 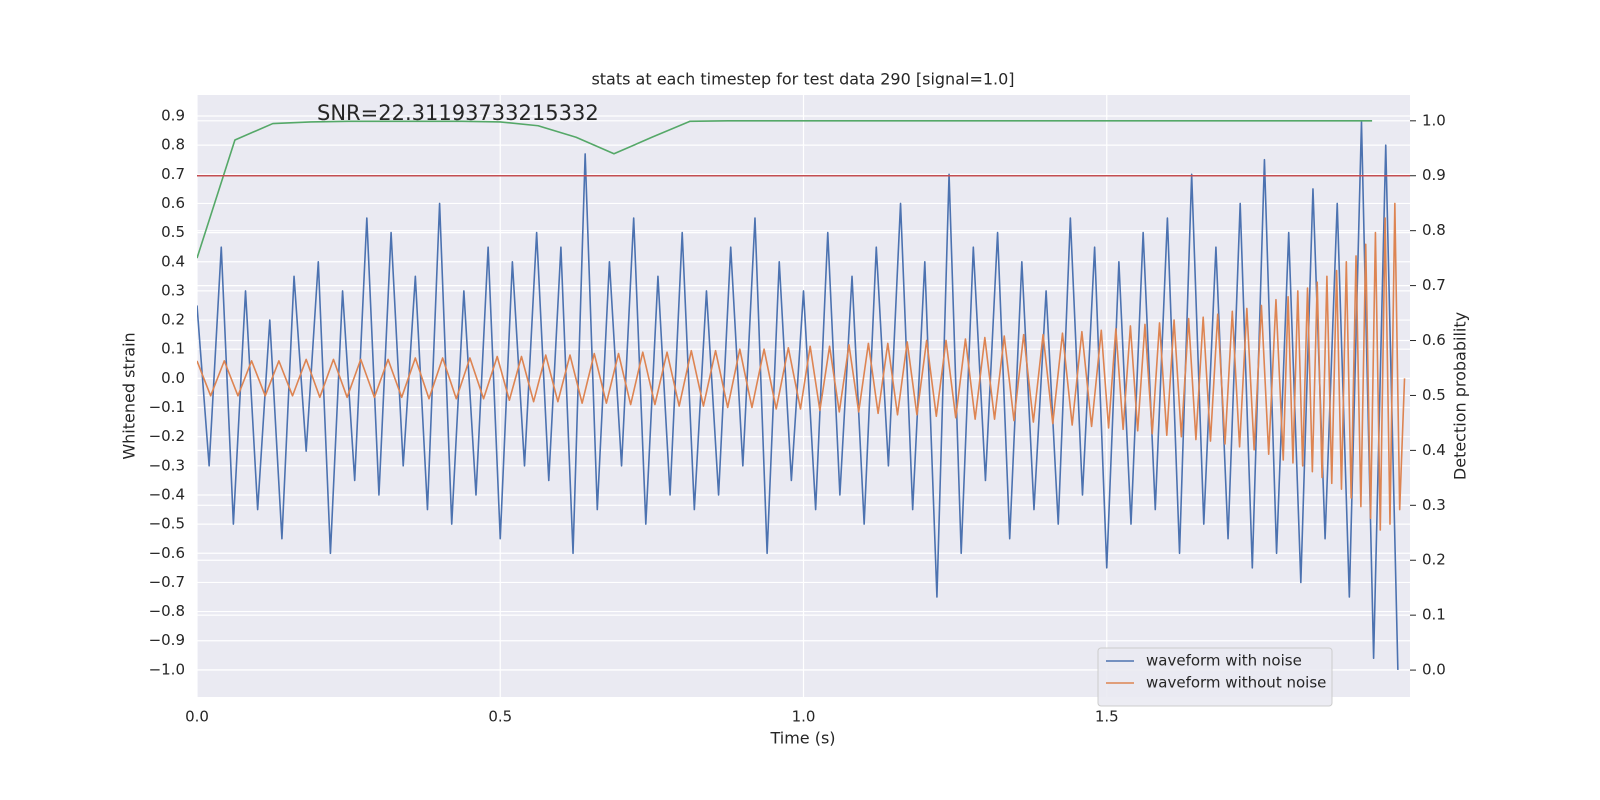 What do you see at coordinates (167, 436) in the screenshot?
I see `y-tick-label: −0.2` at bounding box center [167, 436].